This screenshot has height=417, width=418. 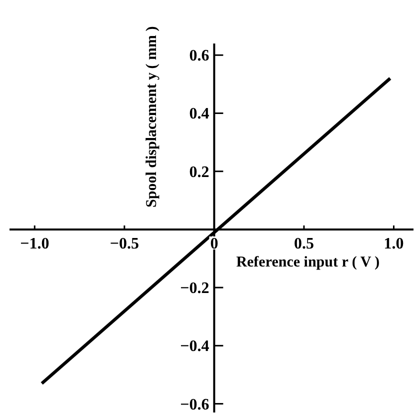 I want to click on y-tick-label: −0.6, so click(x=195, y=405).